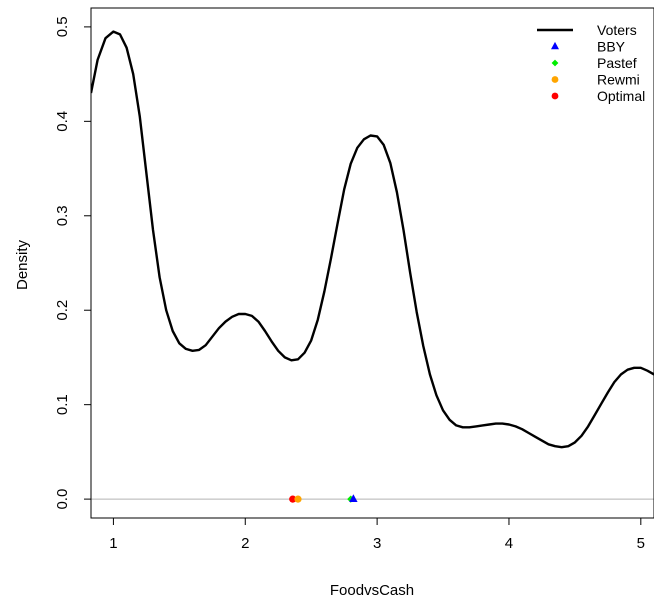 The image size is (654, 603). What do you see at coordinates (245, 543) in the screenshot?
I see `x-tick-label: 2` at bounding box center [245, 543].